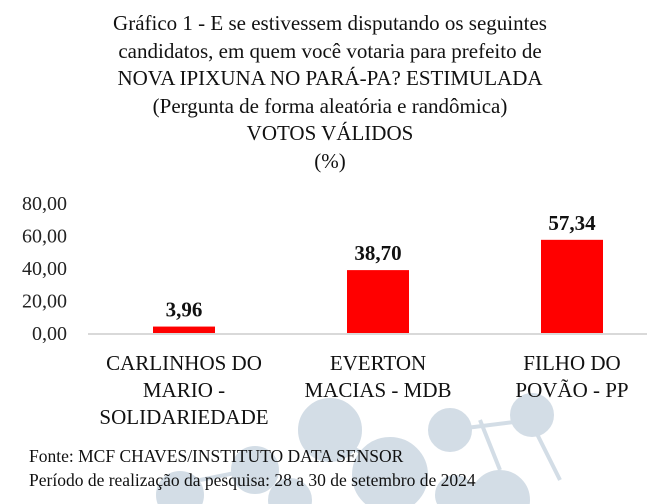  What do you see at coordinates (216, 456) in the screenshot?
I see `source-note: Fonte: MCF CHAVES/INSTITUTO DATA SENSOR` at bounding box center [216, 456].